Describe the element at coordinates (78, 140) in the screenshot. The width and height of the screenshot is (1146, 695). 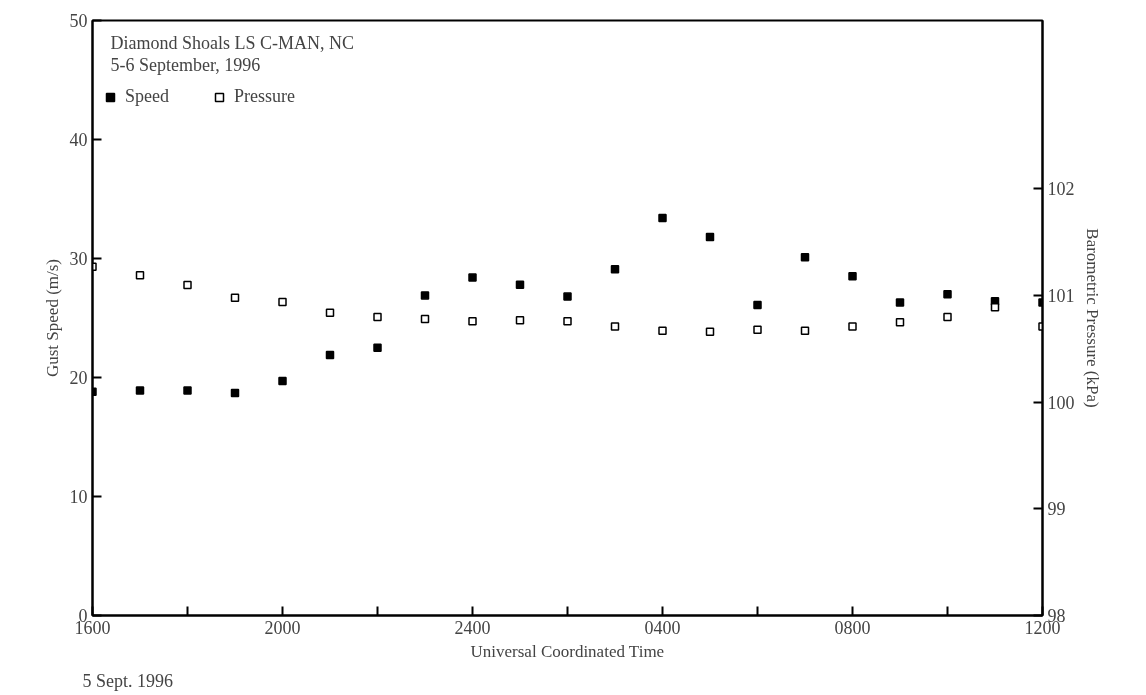
I see `y-tick-label: 40` at that location.